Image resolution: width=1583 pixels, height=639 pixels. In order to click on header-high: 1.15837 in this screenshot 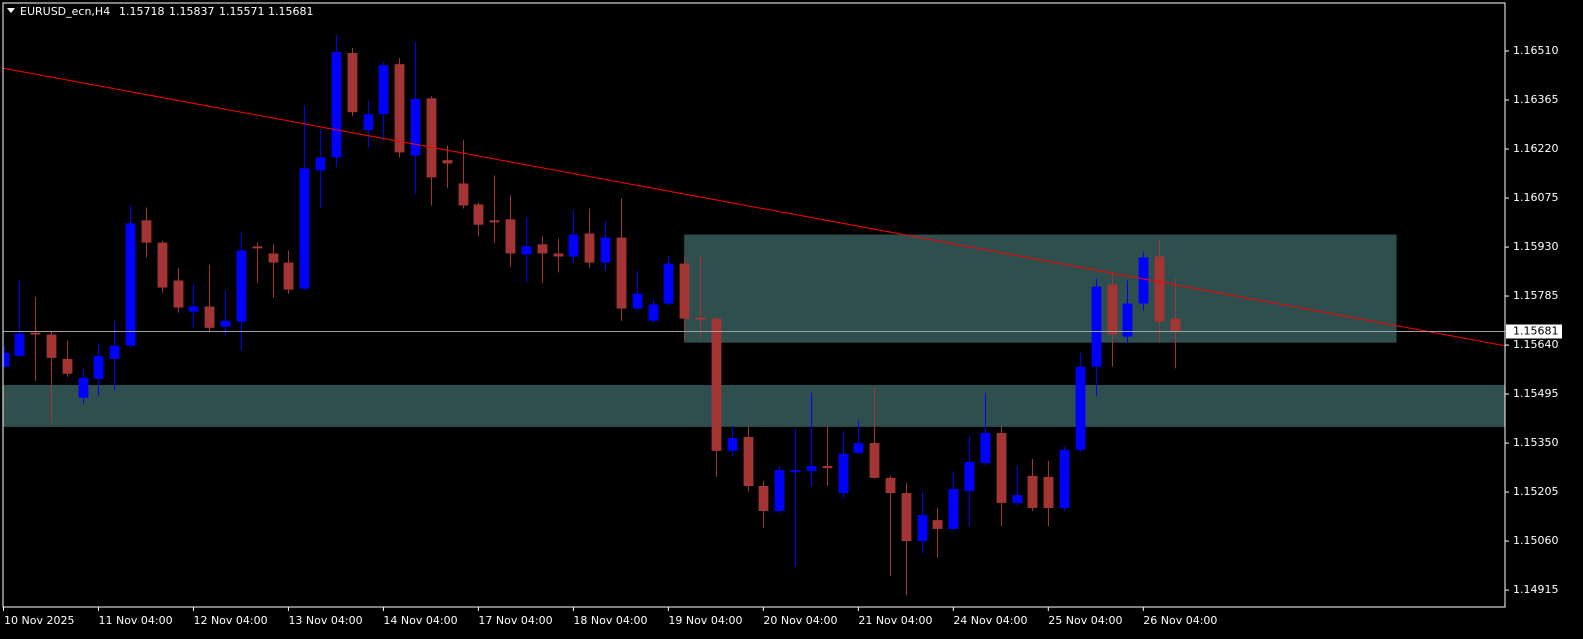, I will do `click(192, 11)`.